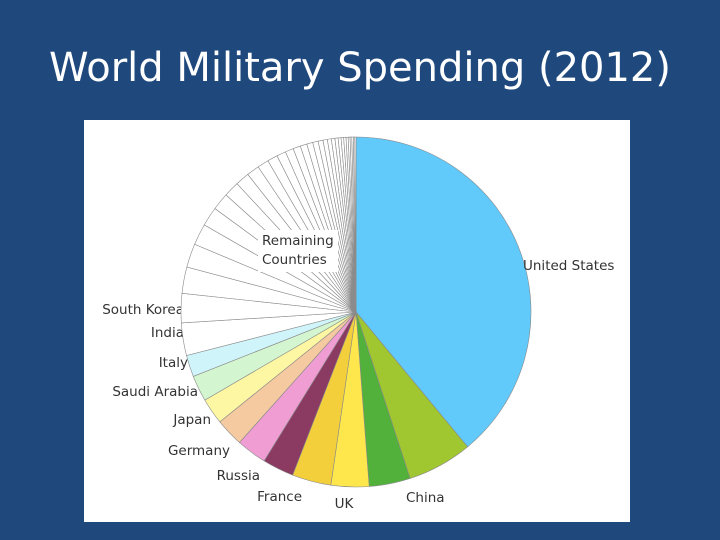 The width and height of the screenshot is (720, 540). I want to click on slice-label-saudi-arabia: Saudi Arabia, so click(155, 392).